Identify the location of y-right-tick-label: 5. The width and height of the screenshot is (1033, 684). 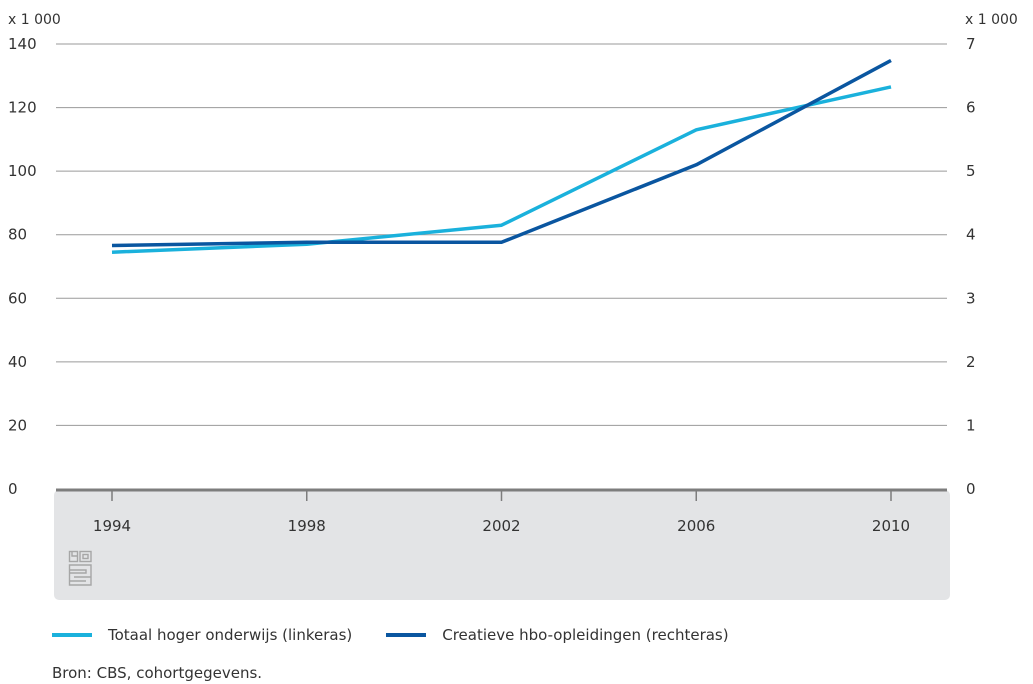
(971, 171).